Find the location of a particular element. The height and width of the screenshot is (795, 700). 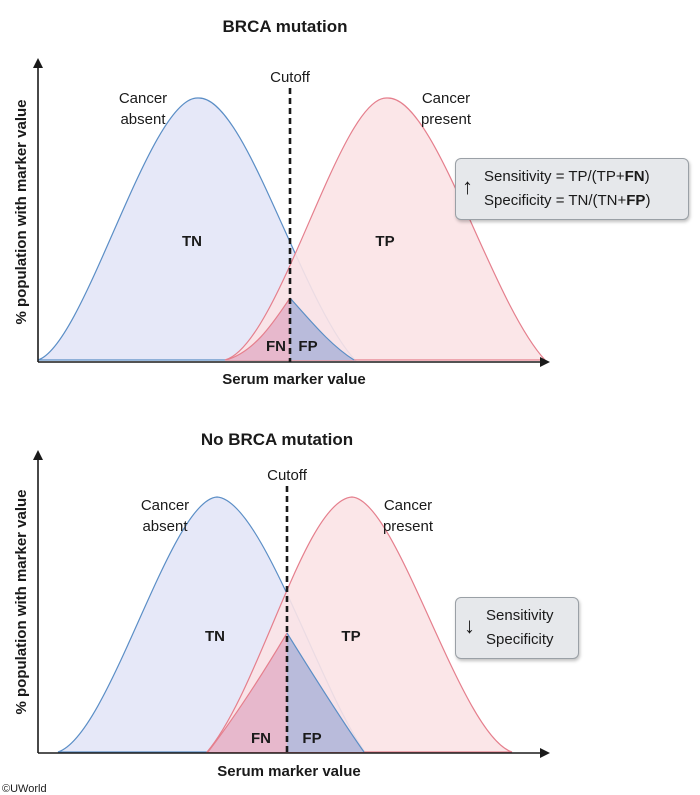

sensitivity-specificity-box-decrease: ↓ Sensitivity Specificity is located at coordinates (517, 628).